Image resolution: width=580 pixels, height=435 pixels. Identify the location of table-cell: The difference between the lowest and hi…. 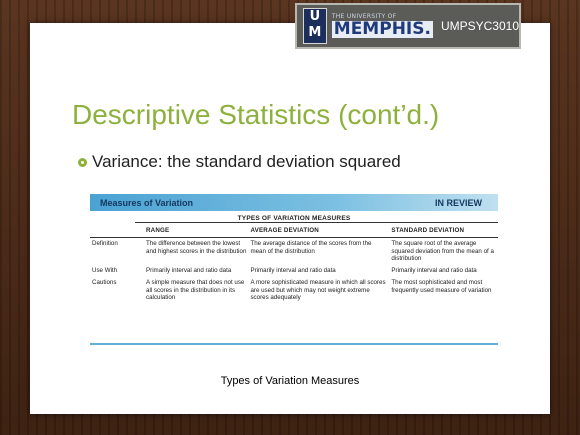
(196, 247).